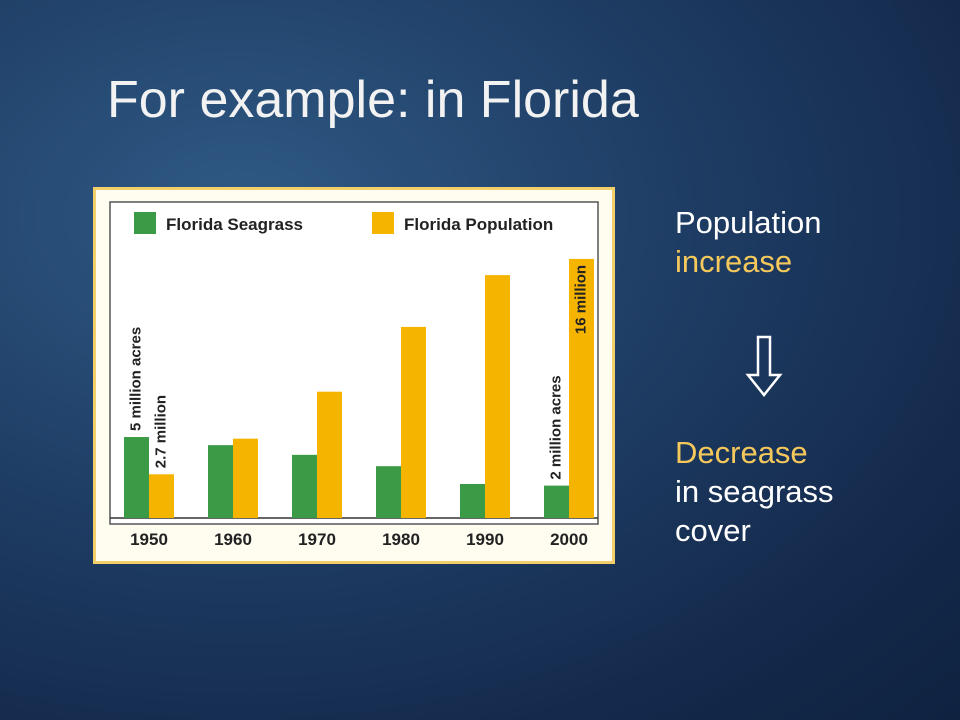 This screenshot has width=960, height=720. Describe the element at coordinates (304, 486) in the screenshot. I see `bar-seagrass-1970` at that location.